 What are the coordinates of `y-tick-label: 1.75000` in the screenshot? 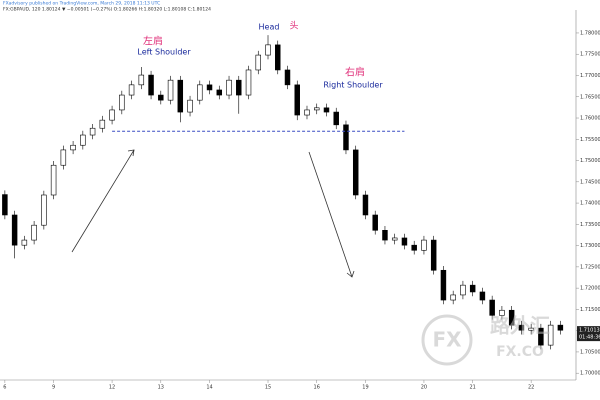 It's located at (590, 161).